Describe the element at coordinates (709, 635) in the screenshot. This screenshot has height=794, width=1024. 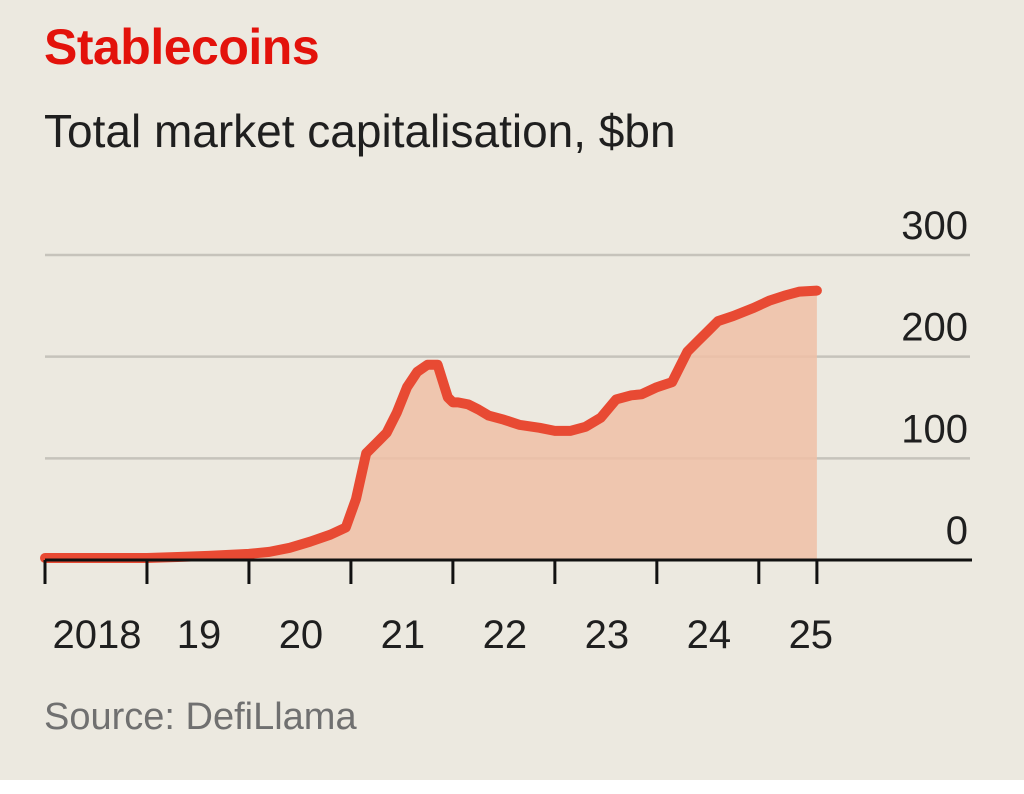
I see `x-tick-label: 24` at that location.